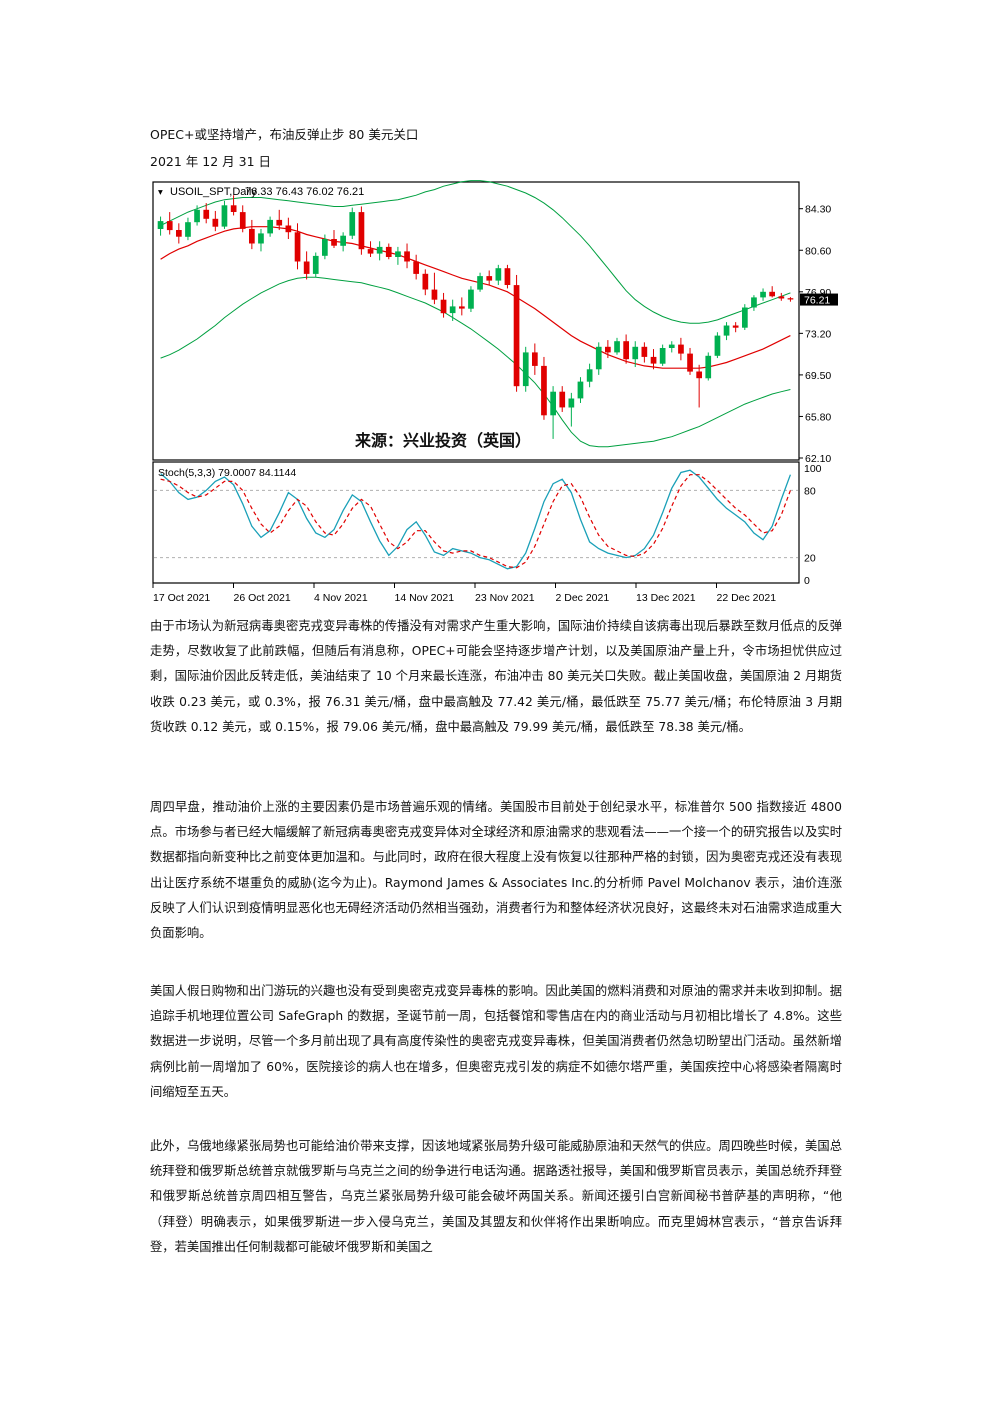 This screenshot has width=992, height=1403. I want to click on stoch-level-label: 80, so click(810, 491).